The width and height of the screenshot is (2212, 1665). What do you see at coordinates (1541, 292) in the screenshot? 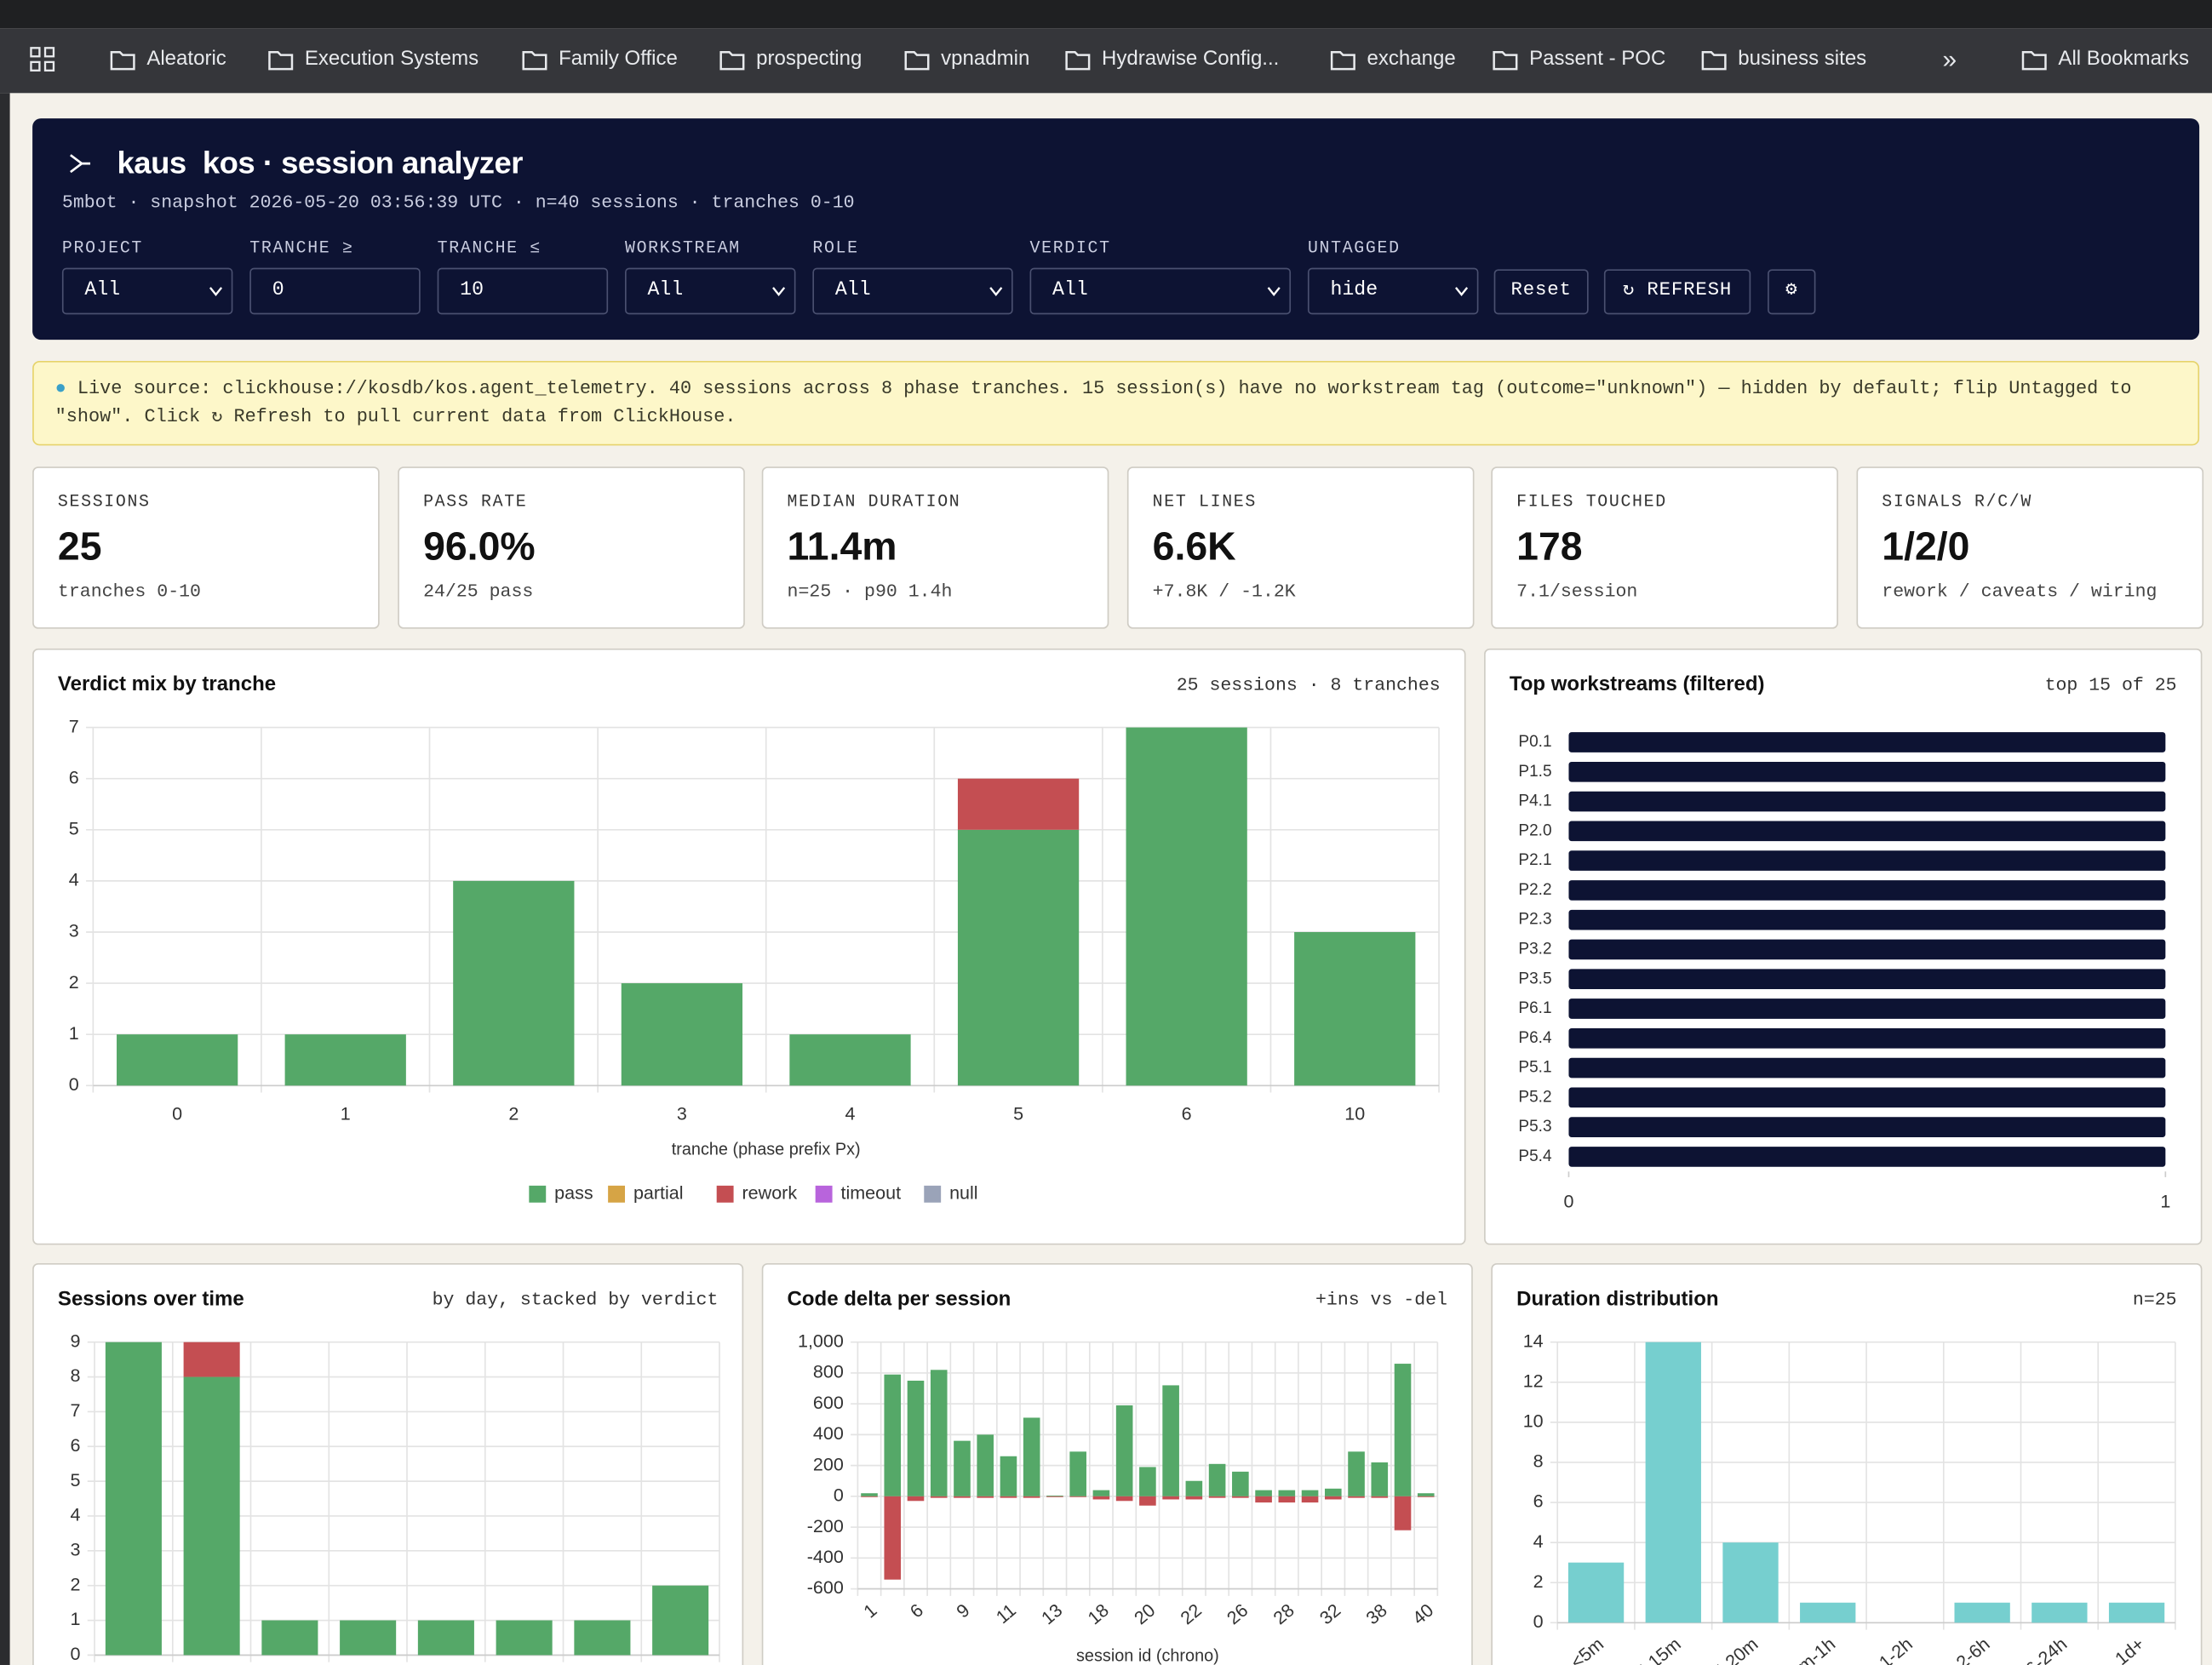
I see `button: Reset` at bounding box center [1541, 292].